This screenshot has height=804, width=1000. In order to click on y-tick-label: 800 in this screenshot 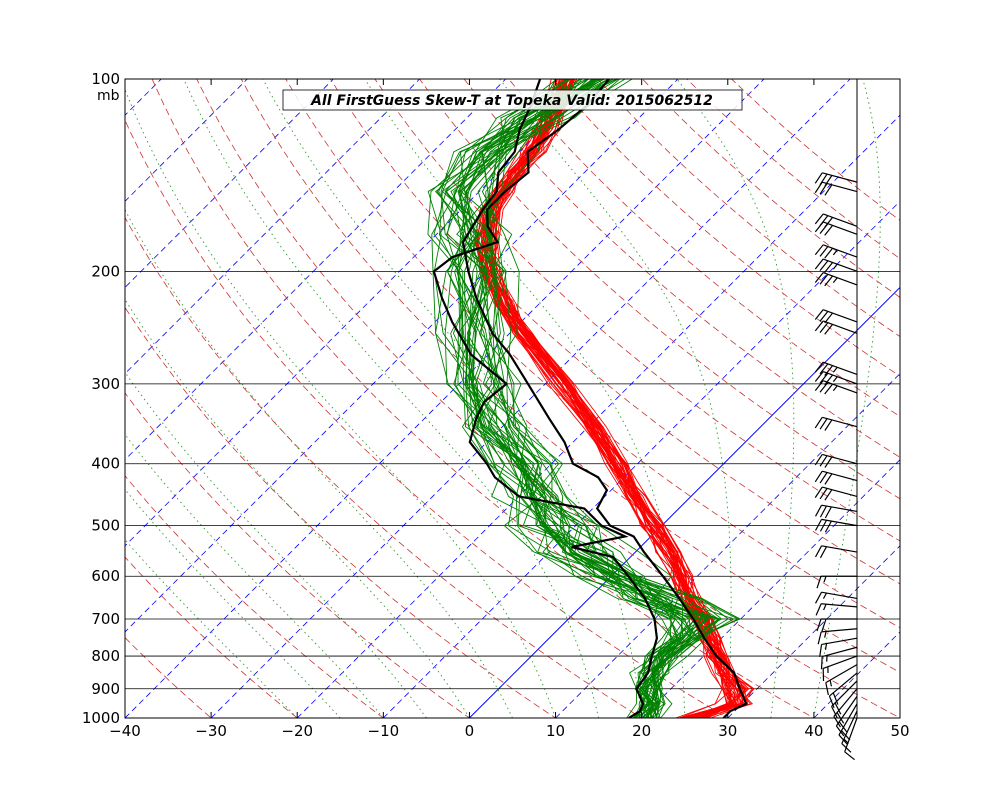, I will do `click(105, 656)`.